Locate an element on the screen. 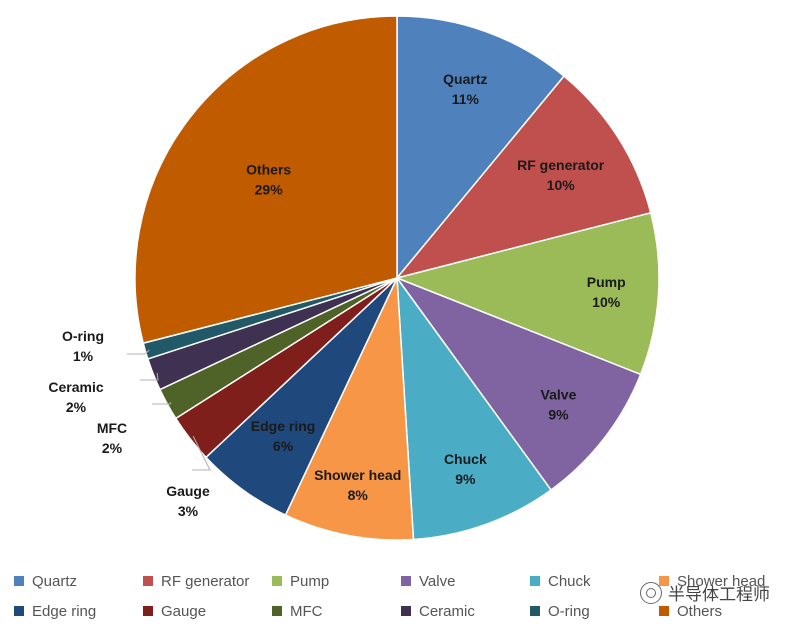 The image size is (800, 629). pie-slice-valve is located at coordinates (518, 384).